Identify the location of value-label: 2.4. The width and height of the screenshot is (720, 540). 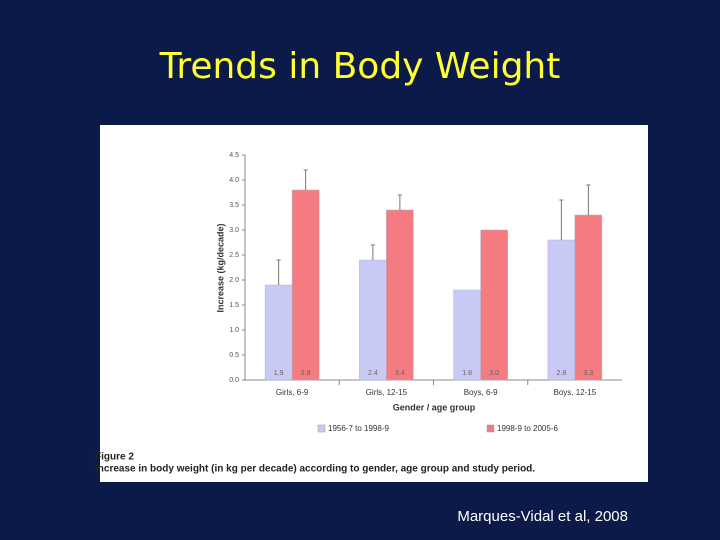
(373, 373).